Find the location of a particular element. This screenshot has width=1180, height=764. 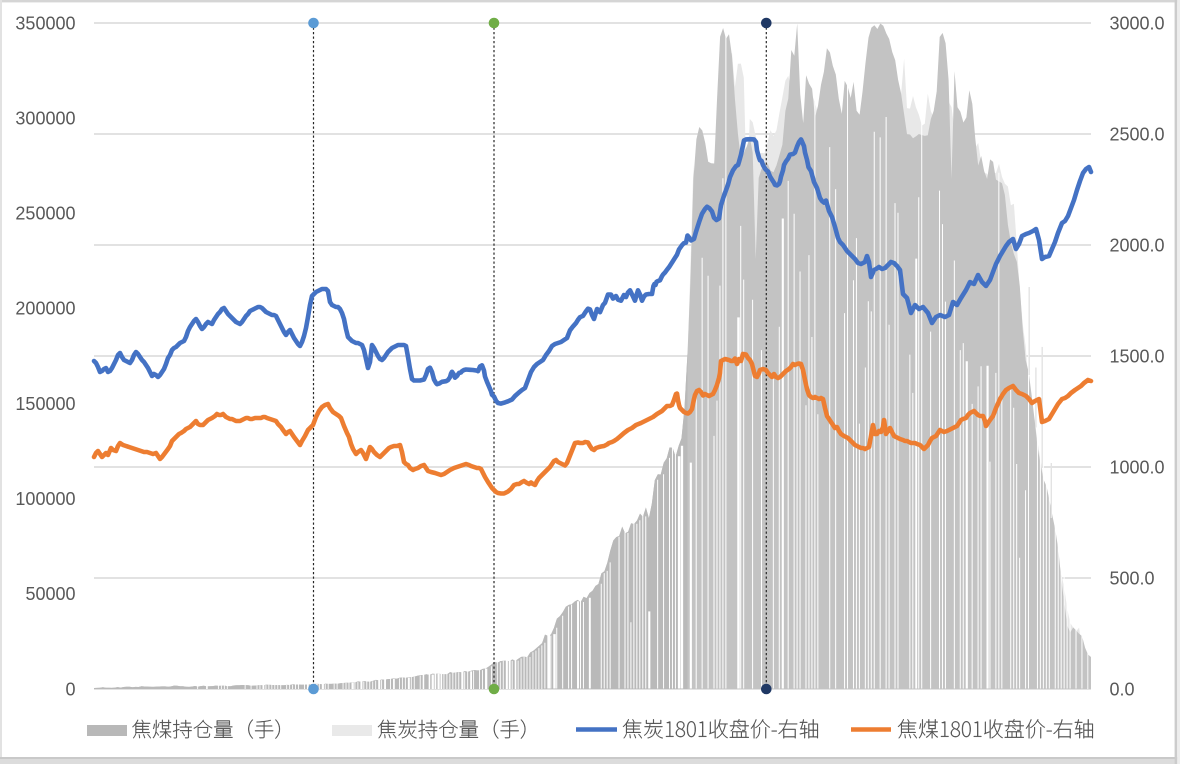

svg-text: 50000 is located at coordinates (50, 594).